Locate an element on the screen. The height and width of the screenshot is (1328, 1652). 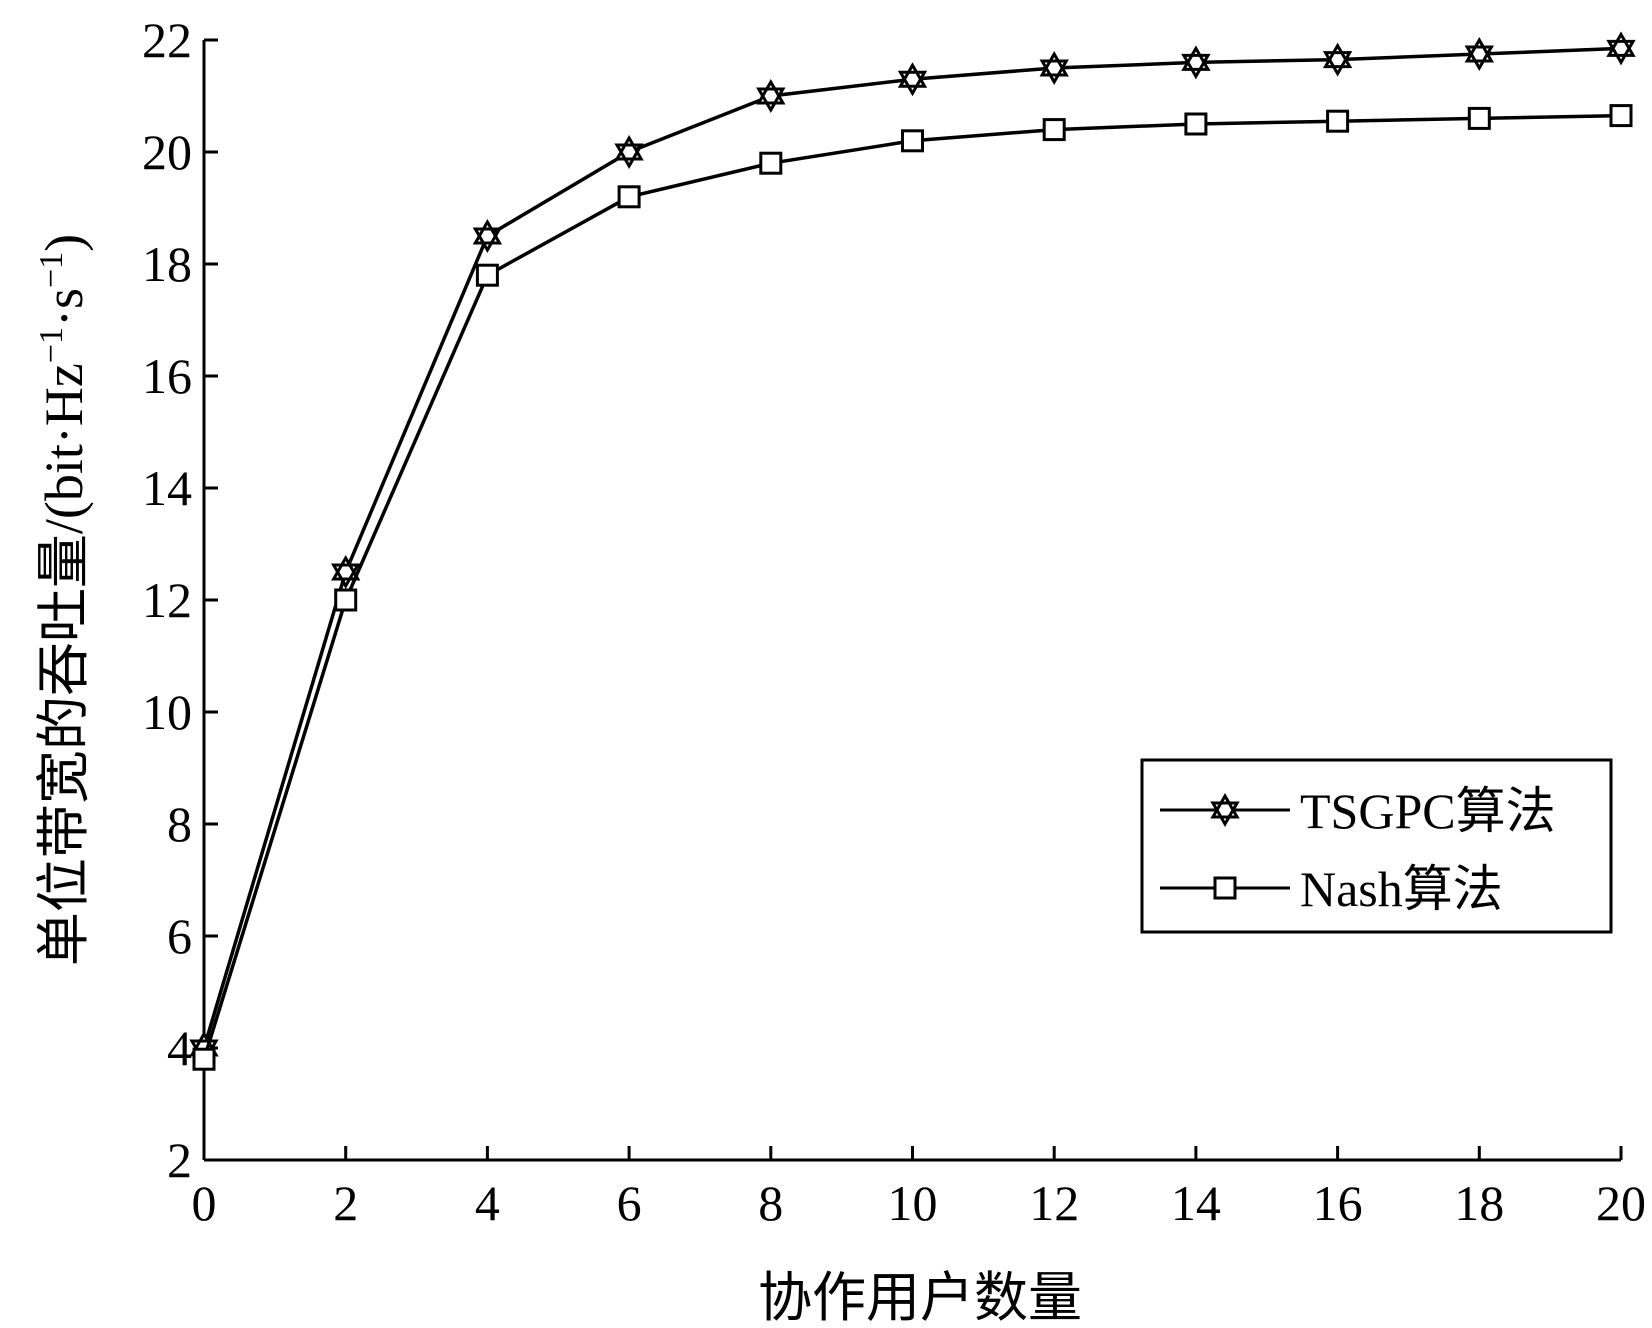
legend-marker-square is located at coordinates (1225, 888).